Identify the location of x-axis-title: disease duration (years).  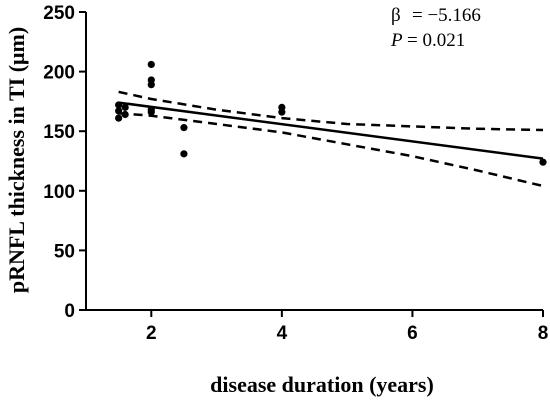
(322, 384).